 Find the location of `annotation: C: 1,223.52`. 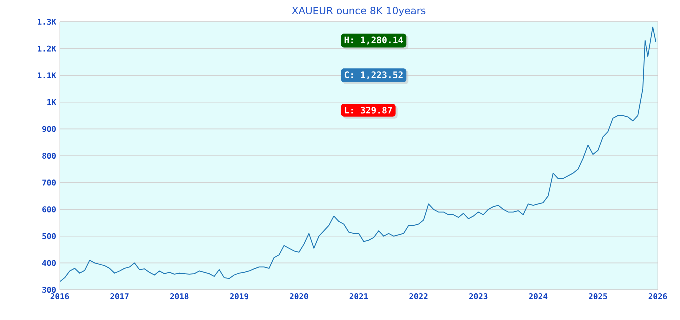

annotation: C: 1,223.52 is located at coordinates (373, 76).